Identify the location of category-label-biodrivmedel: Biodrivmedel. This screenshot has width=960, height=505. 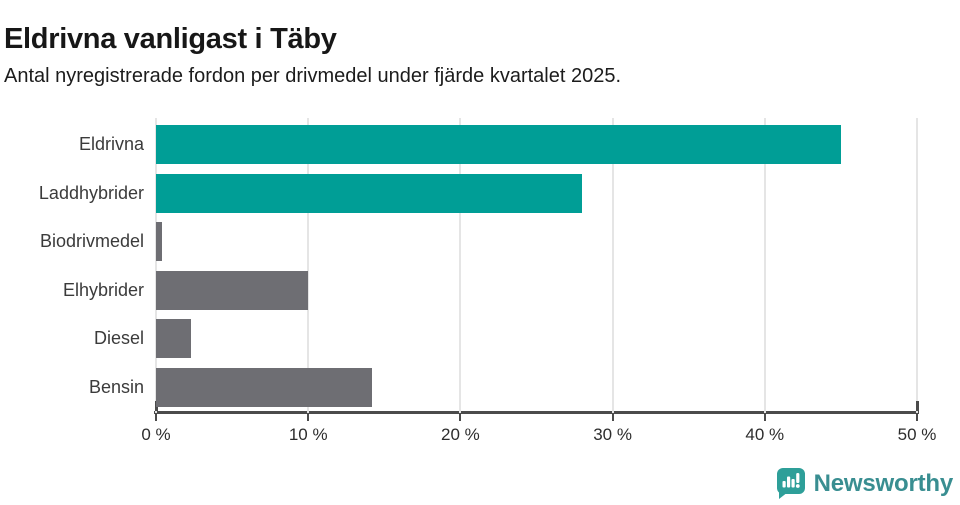
(91, 241).